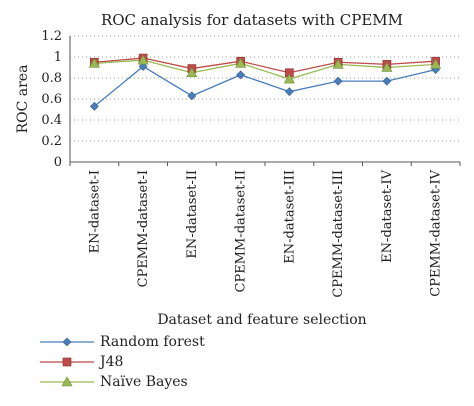  I want to click on x-tick-label: EN-dataset-III, so click(289, 217).